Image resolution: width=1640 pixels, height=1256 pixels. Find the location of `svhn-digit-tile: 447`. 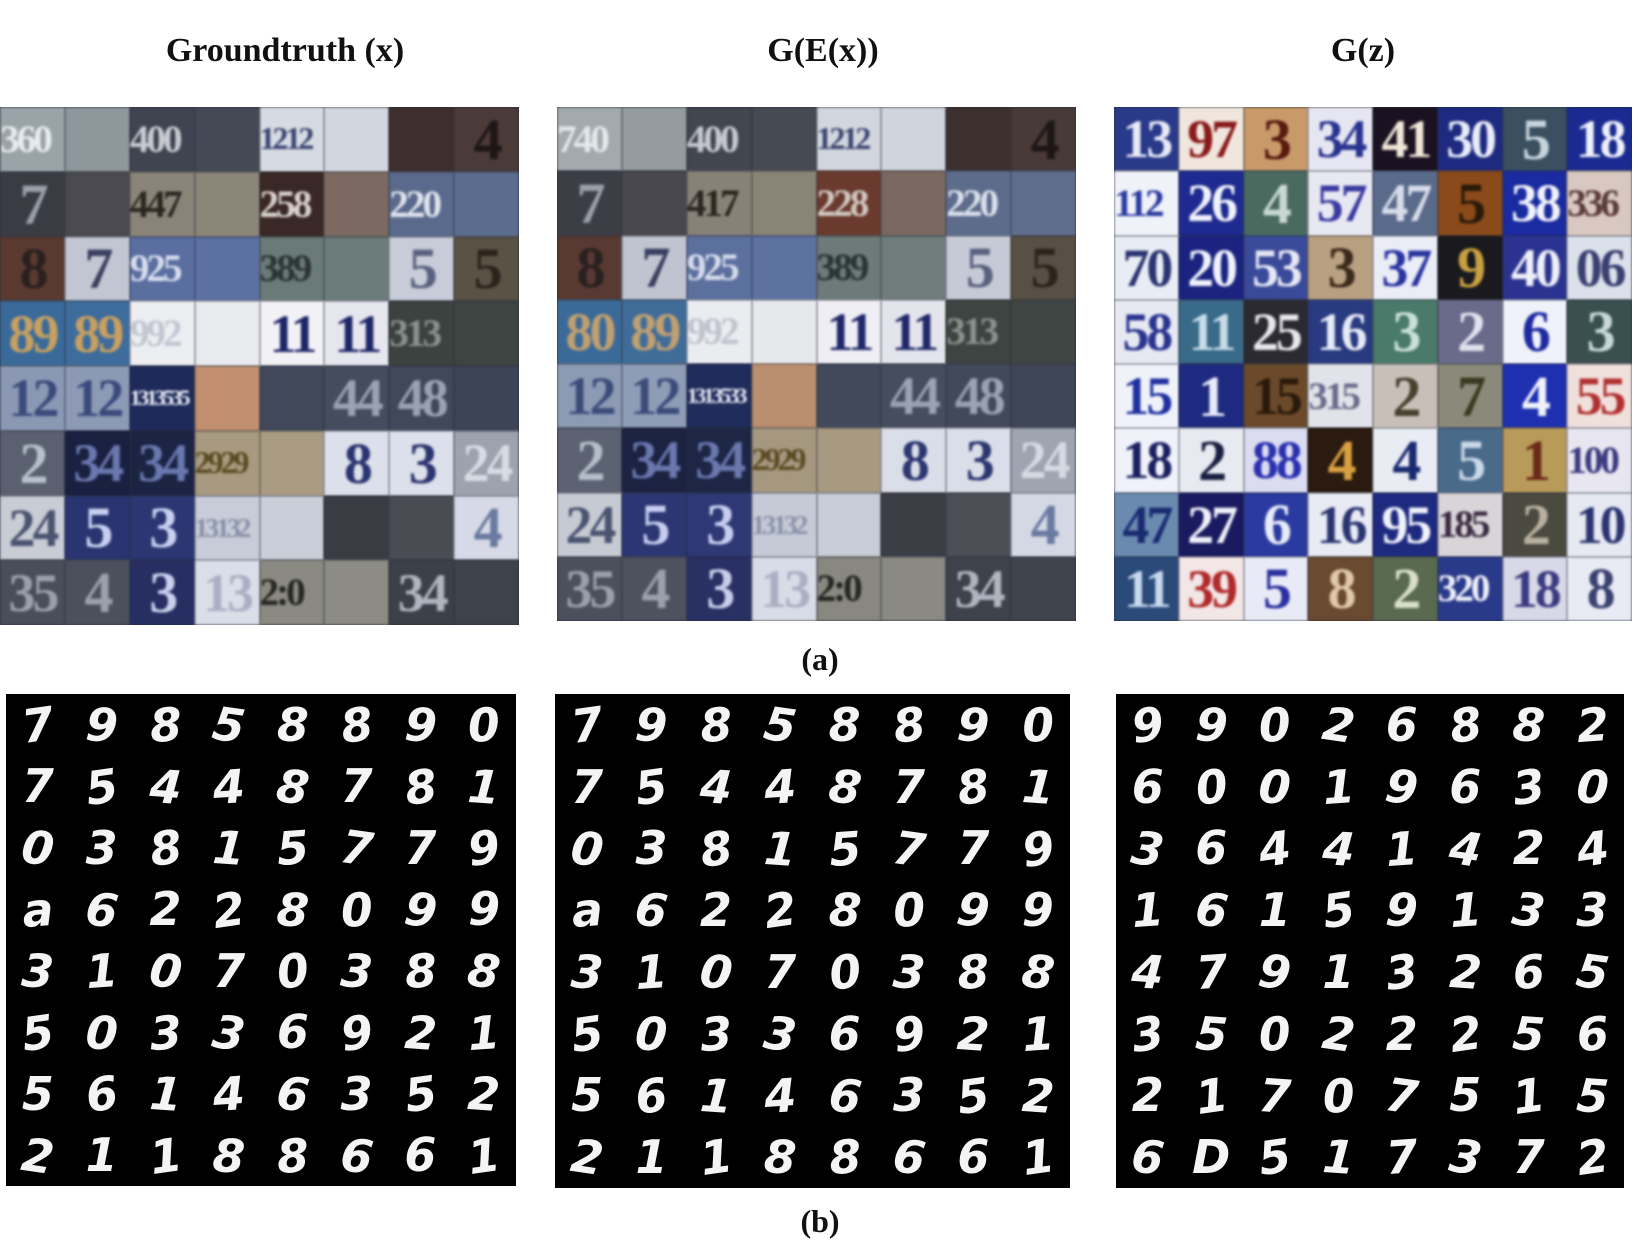

svhn-digit-tile: 447 is located at coordinates (162, 204).